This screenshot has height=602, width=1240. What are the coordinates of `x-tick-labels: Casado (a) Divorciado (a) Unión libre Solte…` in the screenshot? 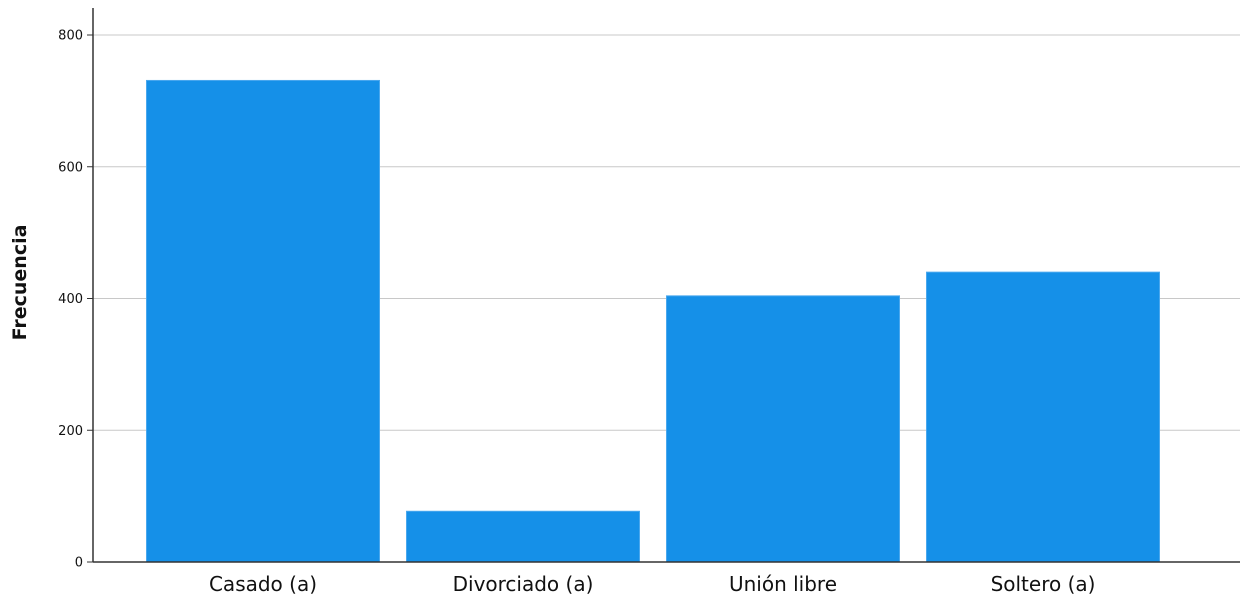 It's located at (652, 584).